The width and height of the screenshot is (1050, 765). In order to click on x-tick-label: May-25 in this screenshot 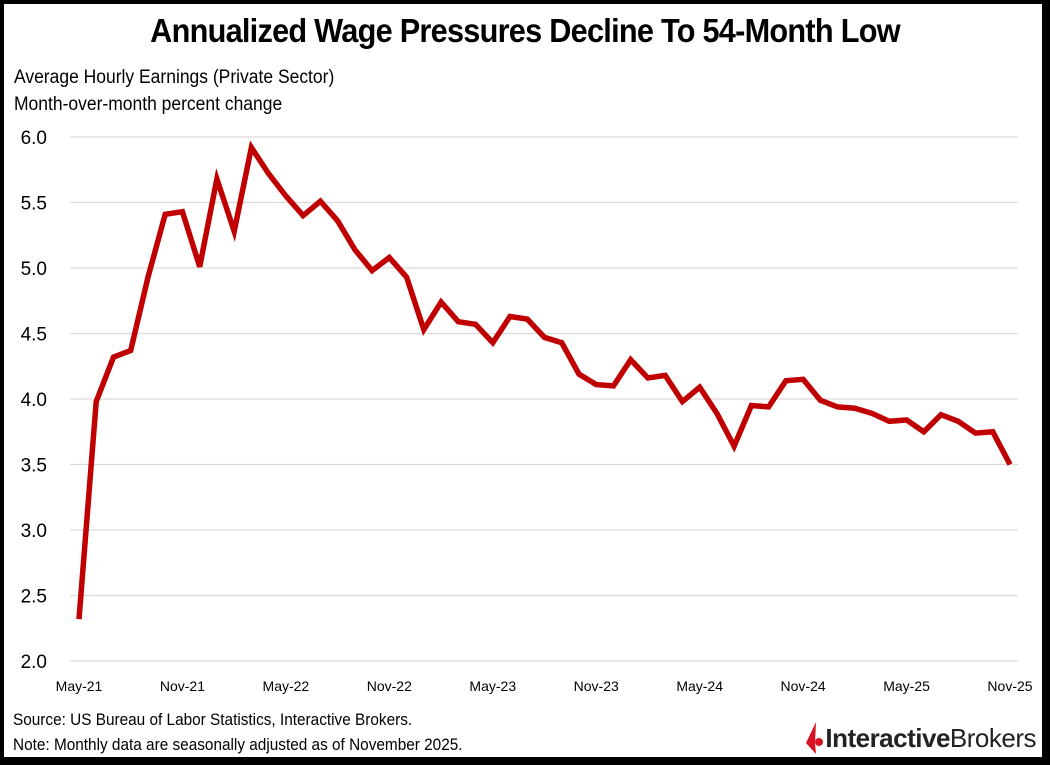, I will do `click(906, 686)`.